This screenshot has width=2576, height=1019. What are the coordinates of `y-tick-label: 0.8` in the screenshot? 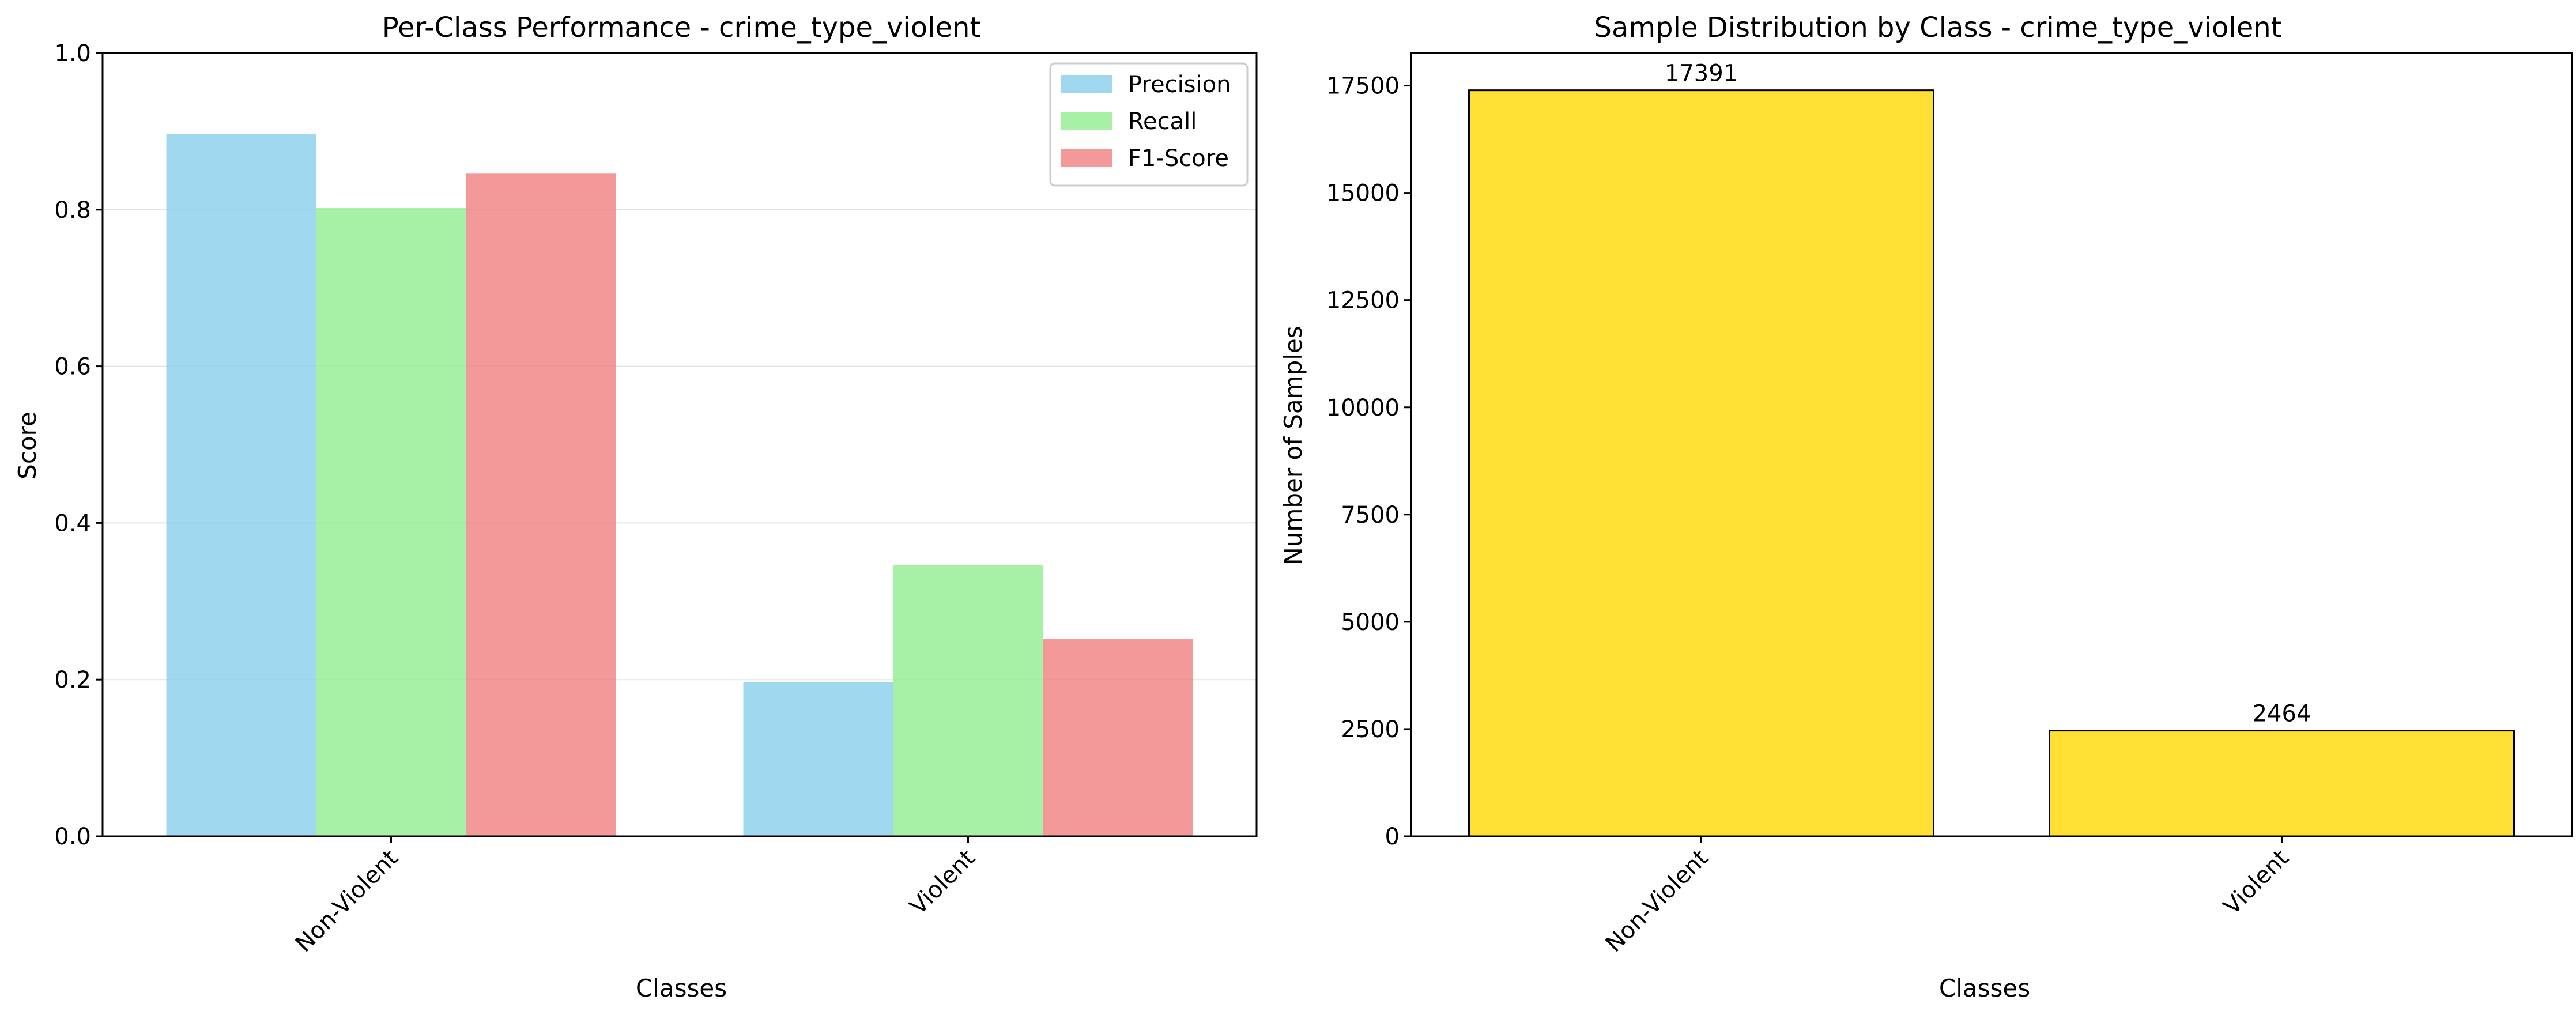 It's located at (72, 210).